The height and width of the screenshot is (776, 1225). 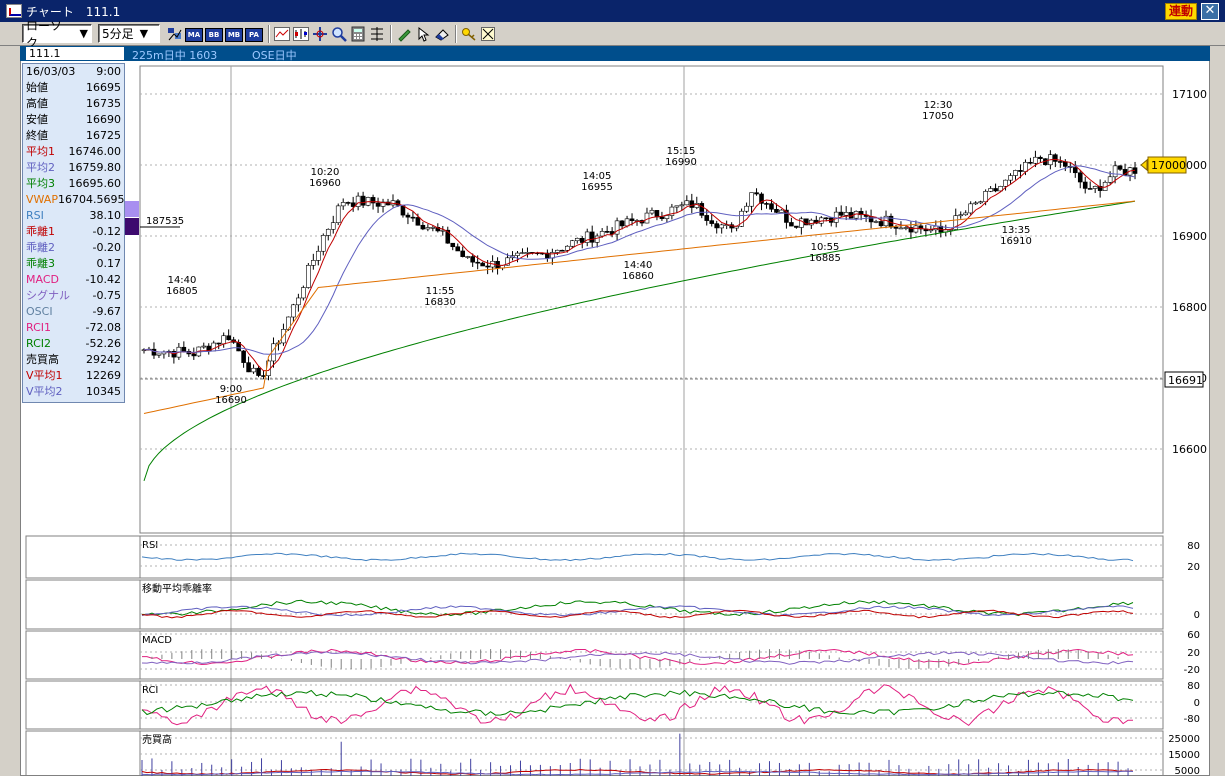 What do you see at coordinates (40, 167) in the screenshot?
I see `info-label: 平均2` at bounding box center [40, 167].